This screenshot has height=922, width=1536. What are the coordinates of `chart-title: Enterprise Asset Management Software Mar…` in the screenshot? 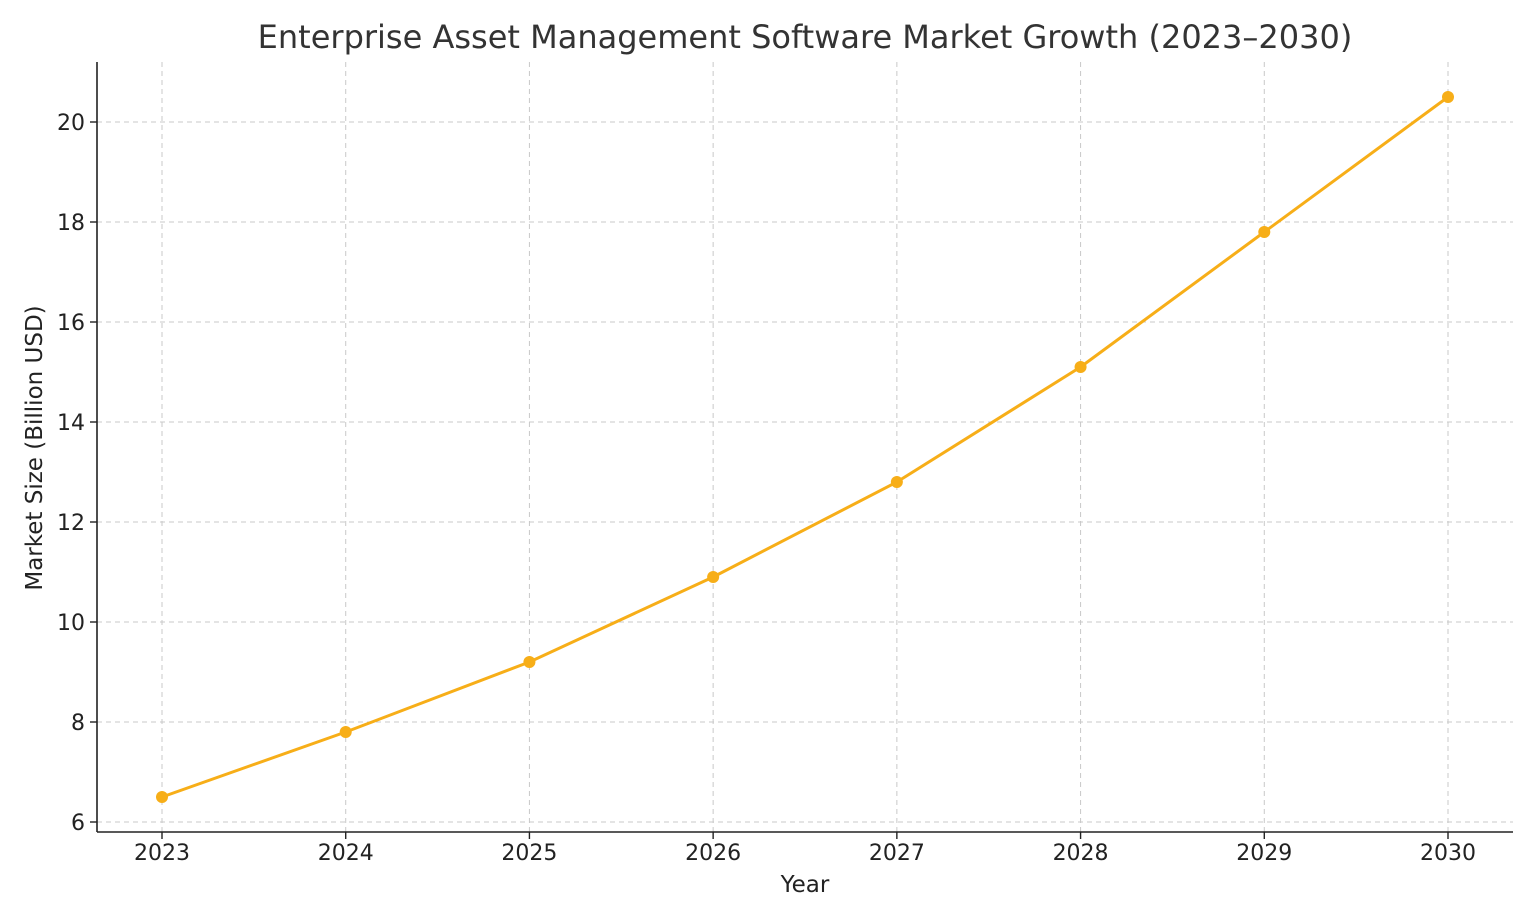 It's located at (805, 37).